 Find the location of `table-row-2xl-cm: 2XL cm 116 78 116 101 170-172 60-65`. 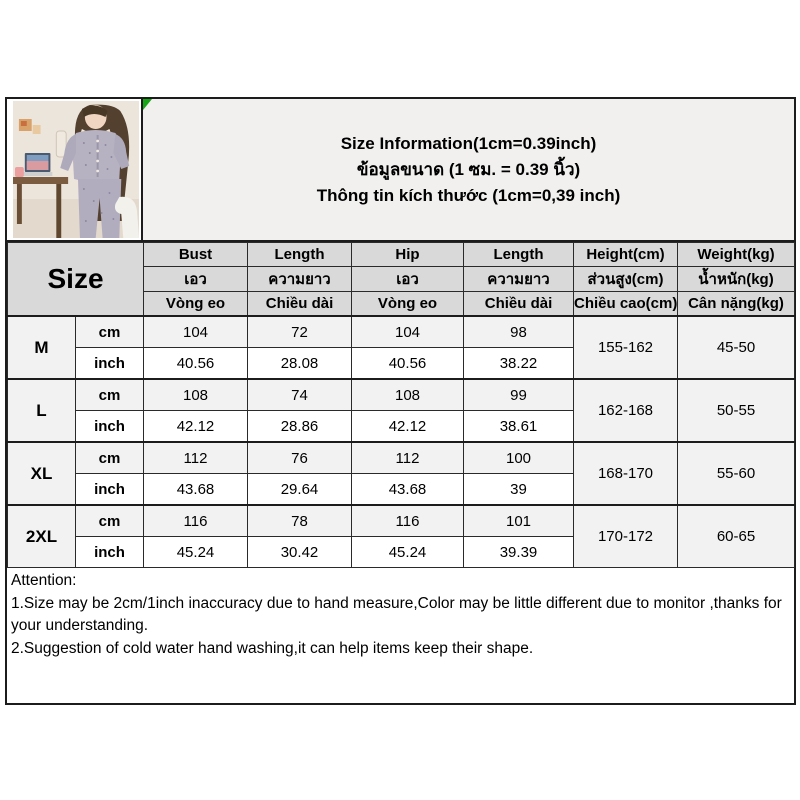

table-row-2xl-cm: 2XL cm 116 78 116 101 170-172 60-65 is located at coordinates (401, 536).